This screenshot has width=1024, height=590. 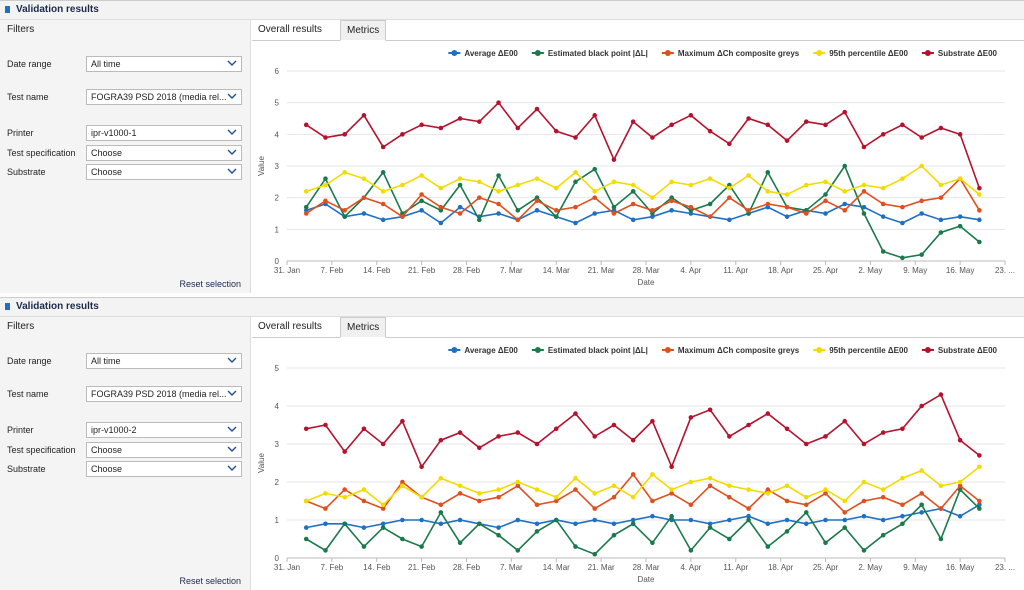 What do you see at coordinates (164, 133) in the screenshot?
I see `select: ipr-v1000-1` at bounding box center [164, 133].